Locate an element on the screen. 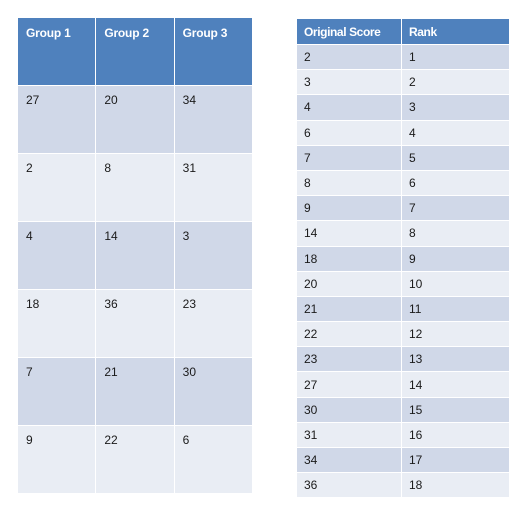 The width and height of the screenshot is (527, 517). original-score-cell: 23 is located at coordinates (349, 359).